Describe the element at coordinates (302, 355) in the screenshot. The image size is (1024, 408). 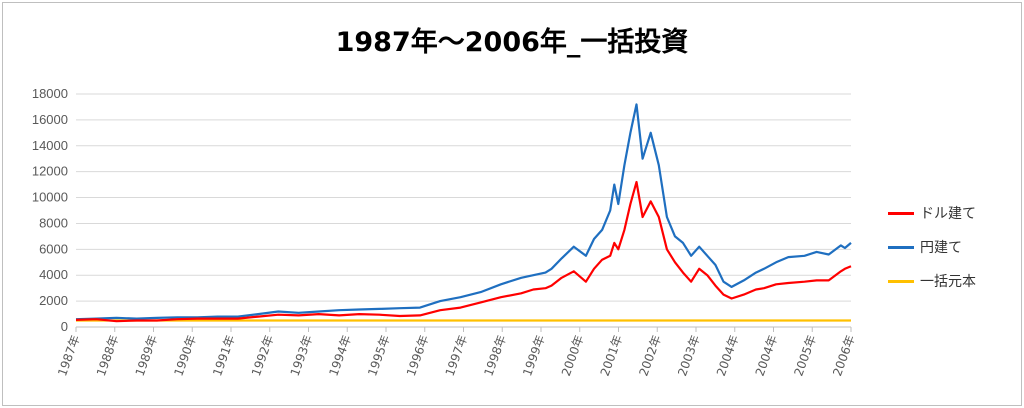
I see `x-tick-label: 1993年` at that location.